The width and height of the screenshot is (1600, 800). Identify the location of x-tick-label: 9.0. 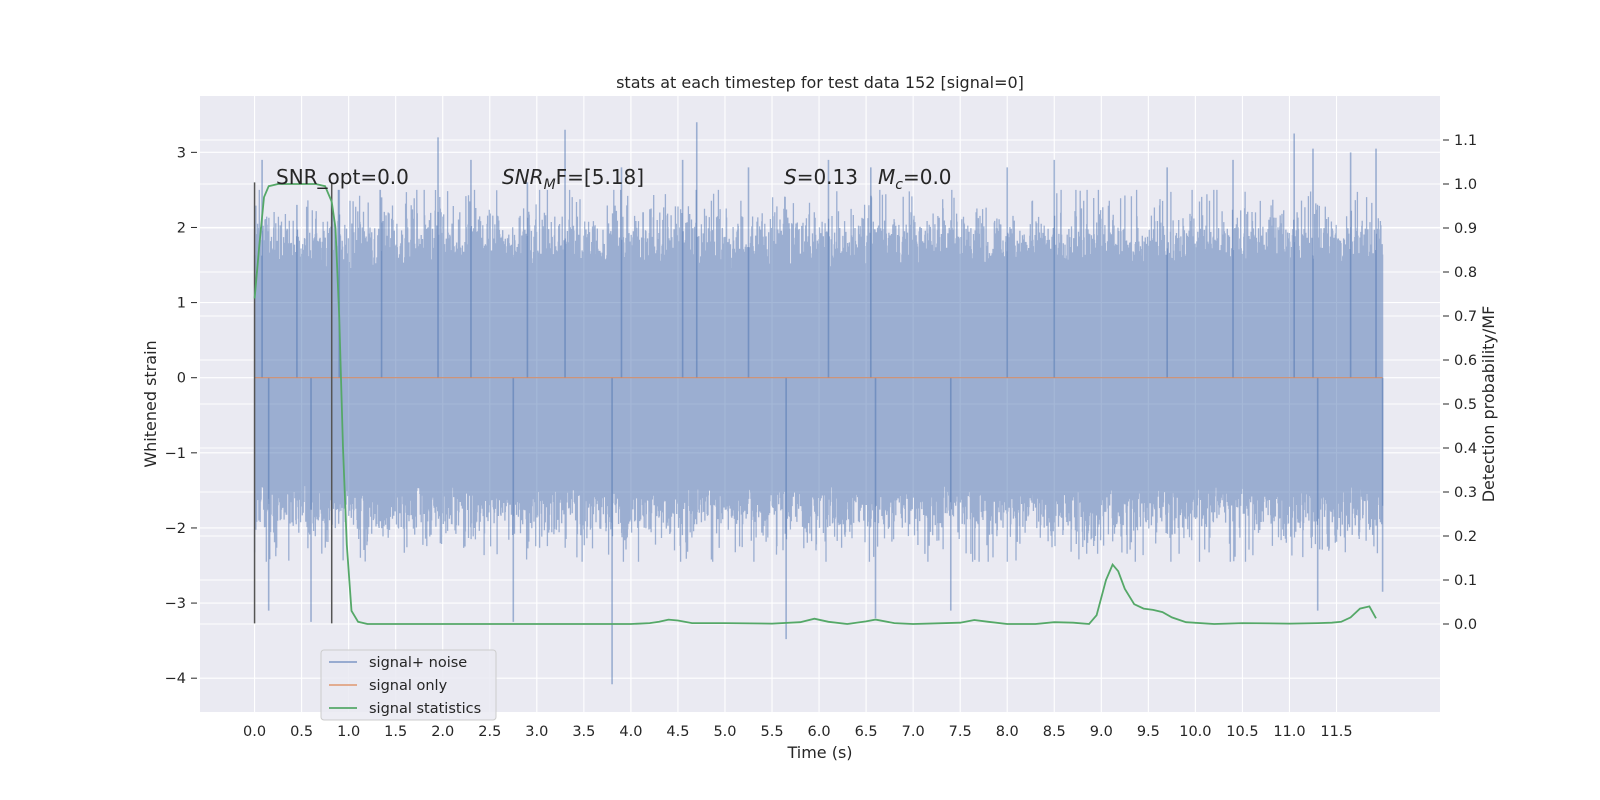
(1101, 732).